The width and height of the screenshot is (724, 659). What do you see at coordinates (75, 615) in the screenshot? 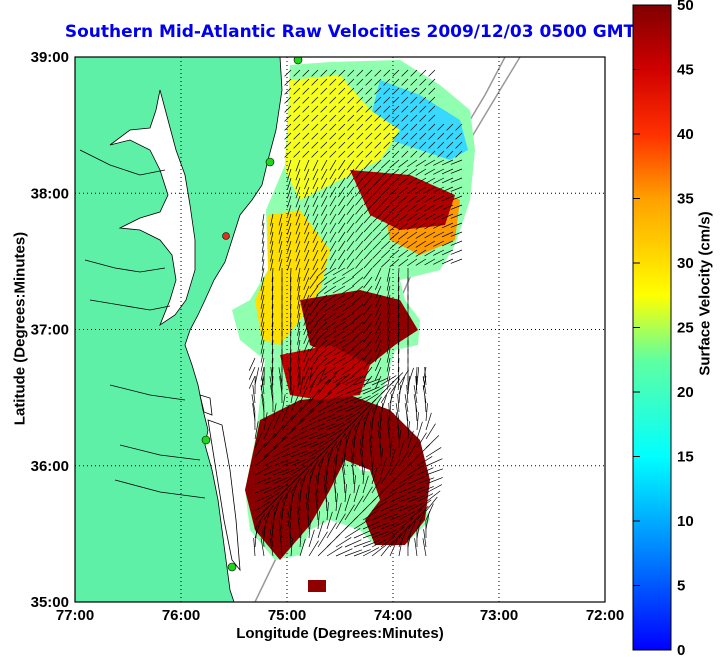
I see `x-tick-label: 77:00` at bounding box center [75, 615].